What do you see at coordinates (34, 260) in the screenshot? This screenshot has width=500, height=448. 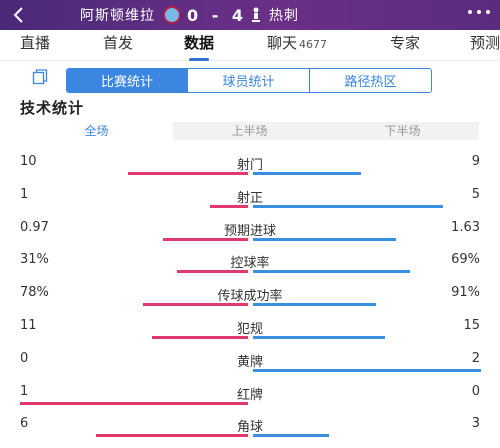 I see `home-stat-value: 31%` at bounding box center [34, 260].